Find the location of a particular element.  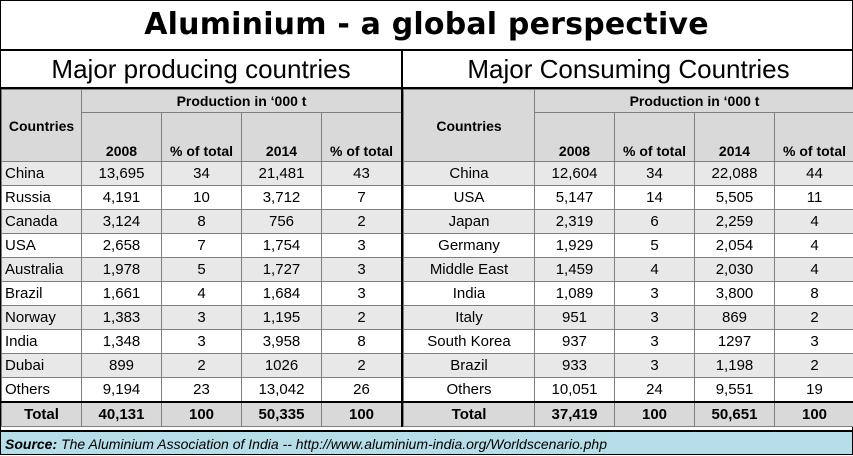

total-value-cell: 37,419 is located at coordinates (575, 414).